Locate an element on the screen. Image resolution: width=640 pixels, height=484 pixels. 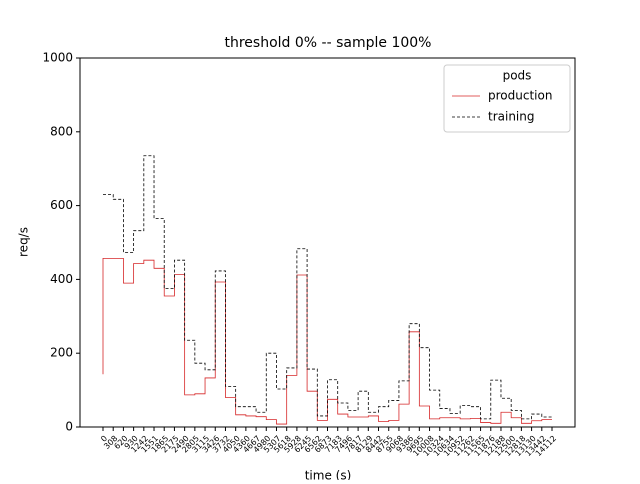
legend: pods production training is located at coordinates (507, 98).